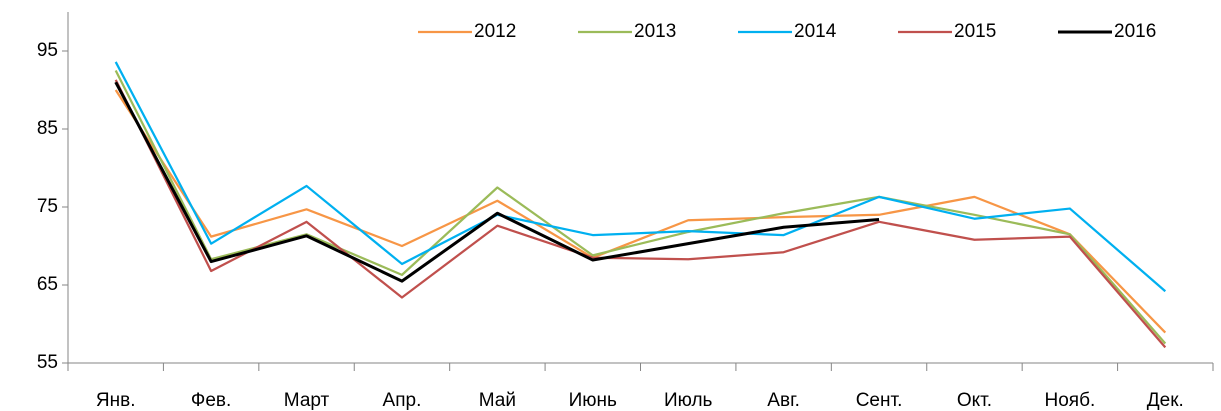 This screenshot has width=1221, height=411. Describe the element at coordinates (1165, 400) in the screenshot. I see `x-tick-label: Дек.` at that location.